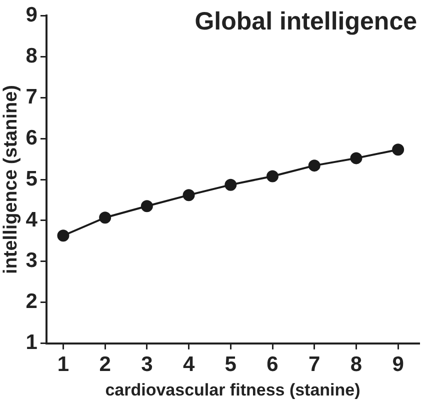 The image size is (427, 401). What do you see at coordinates (230, 364) in the screenshot?
I see `x-tick-label: 5` at bounding box center [230, 364].